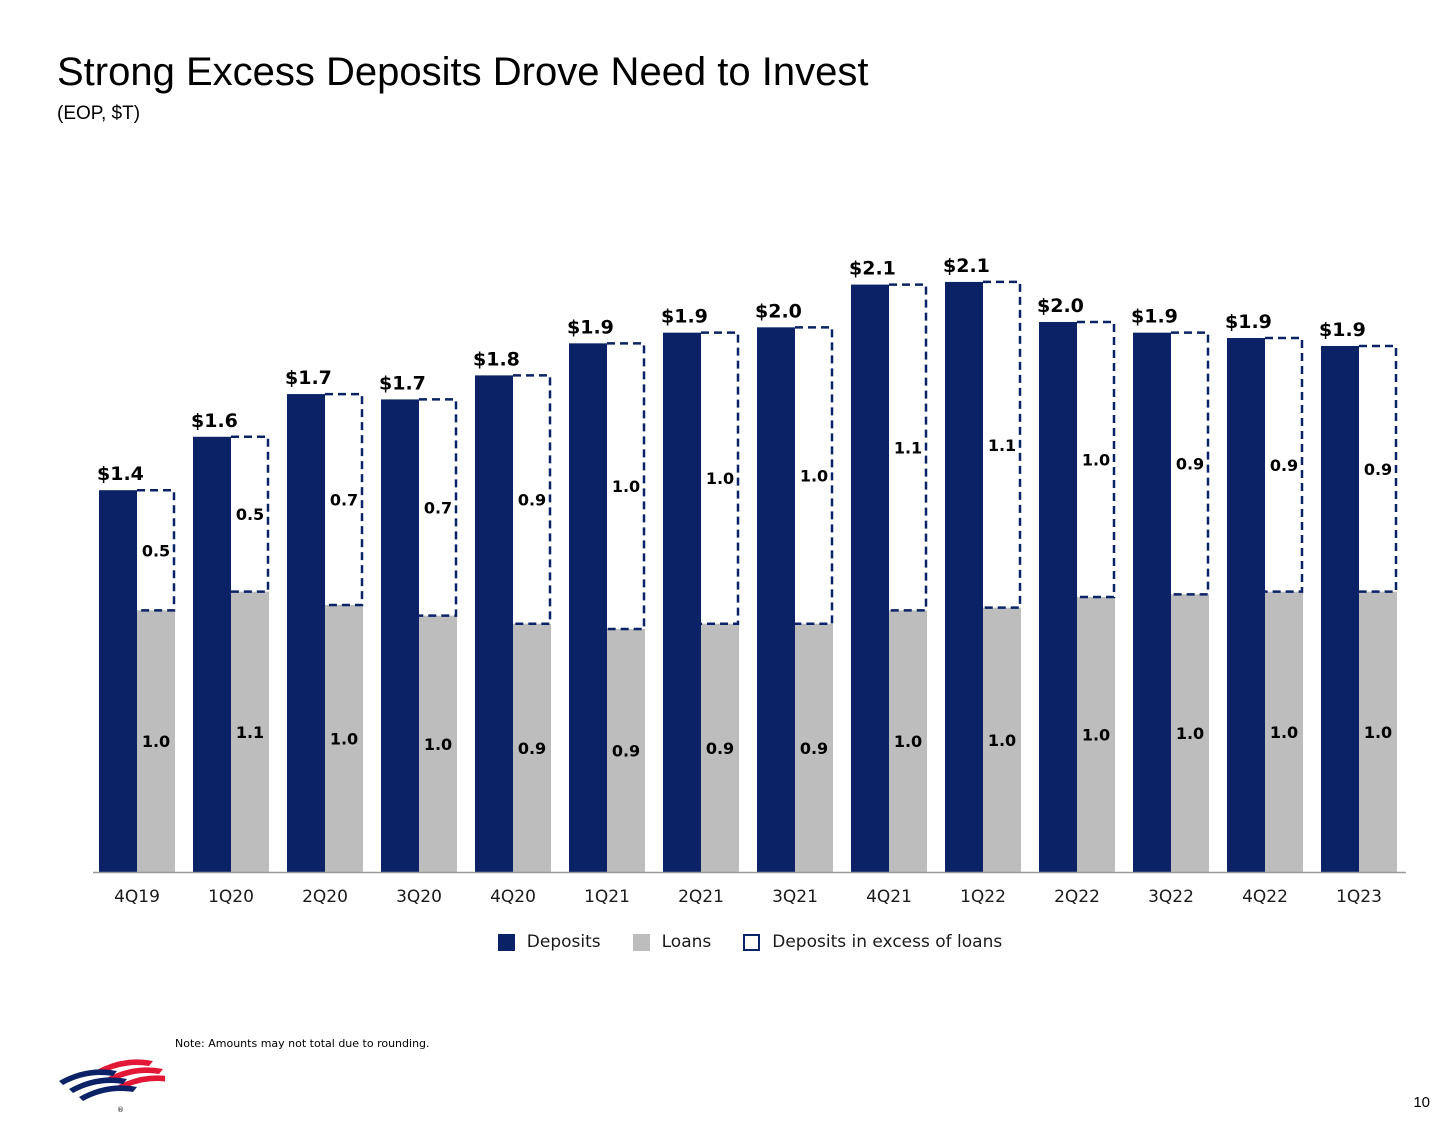  I want to click on x-tick-label: 3Q20, so click(419, 897).